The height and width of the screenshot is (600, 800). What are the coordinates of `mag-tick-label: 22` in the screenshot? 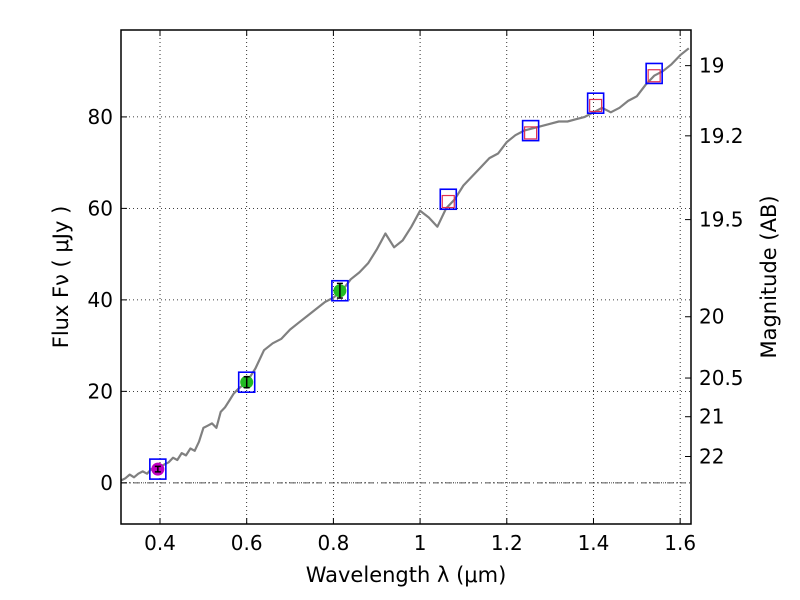 It's located at (711, 457).